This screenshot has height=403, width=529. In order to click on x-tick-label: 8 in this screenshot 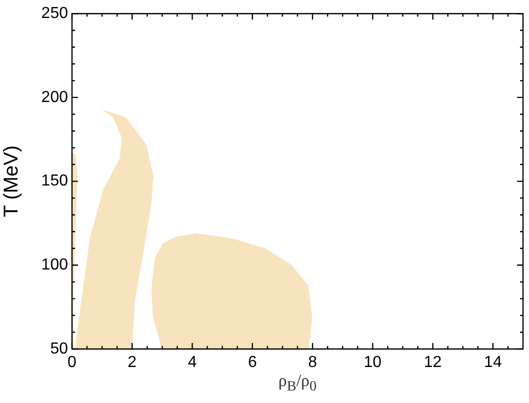, I will do `click(313, 363)`.